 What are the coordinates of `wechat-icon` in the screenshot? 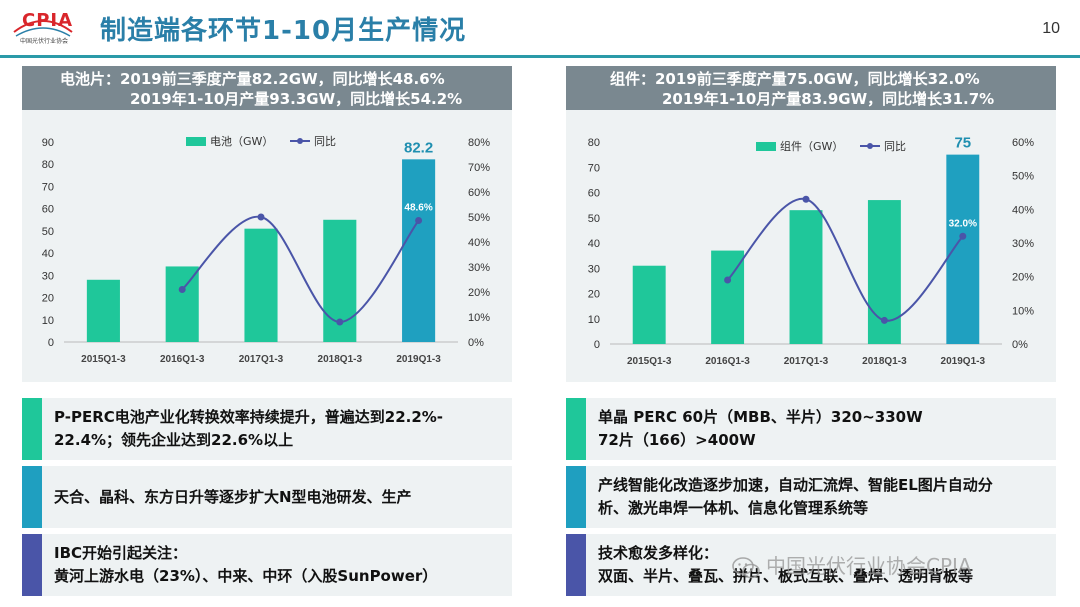 It's located at (746, 567).